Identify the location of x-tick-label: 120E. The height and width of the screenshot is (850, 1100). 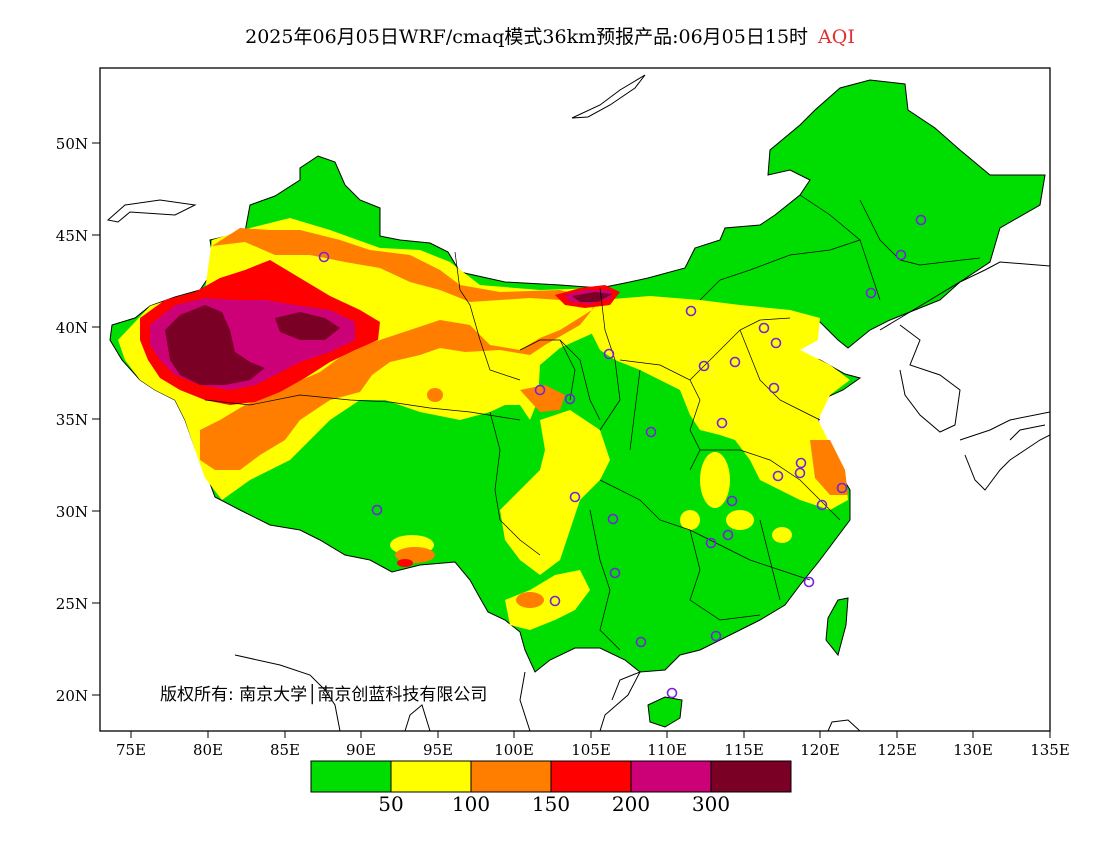
(820, 750).